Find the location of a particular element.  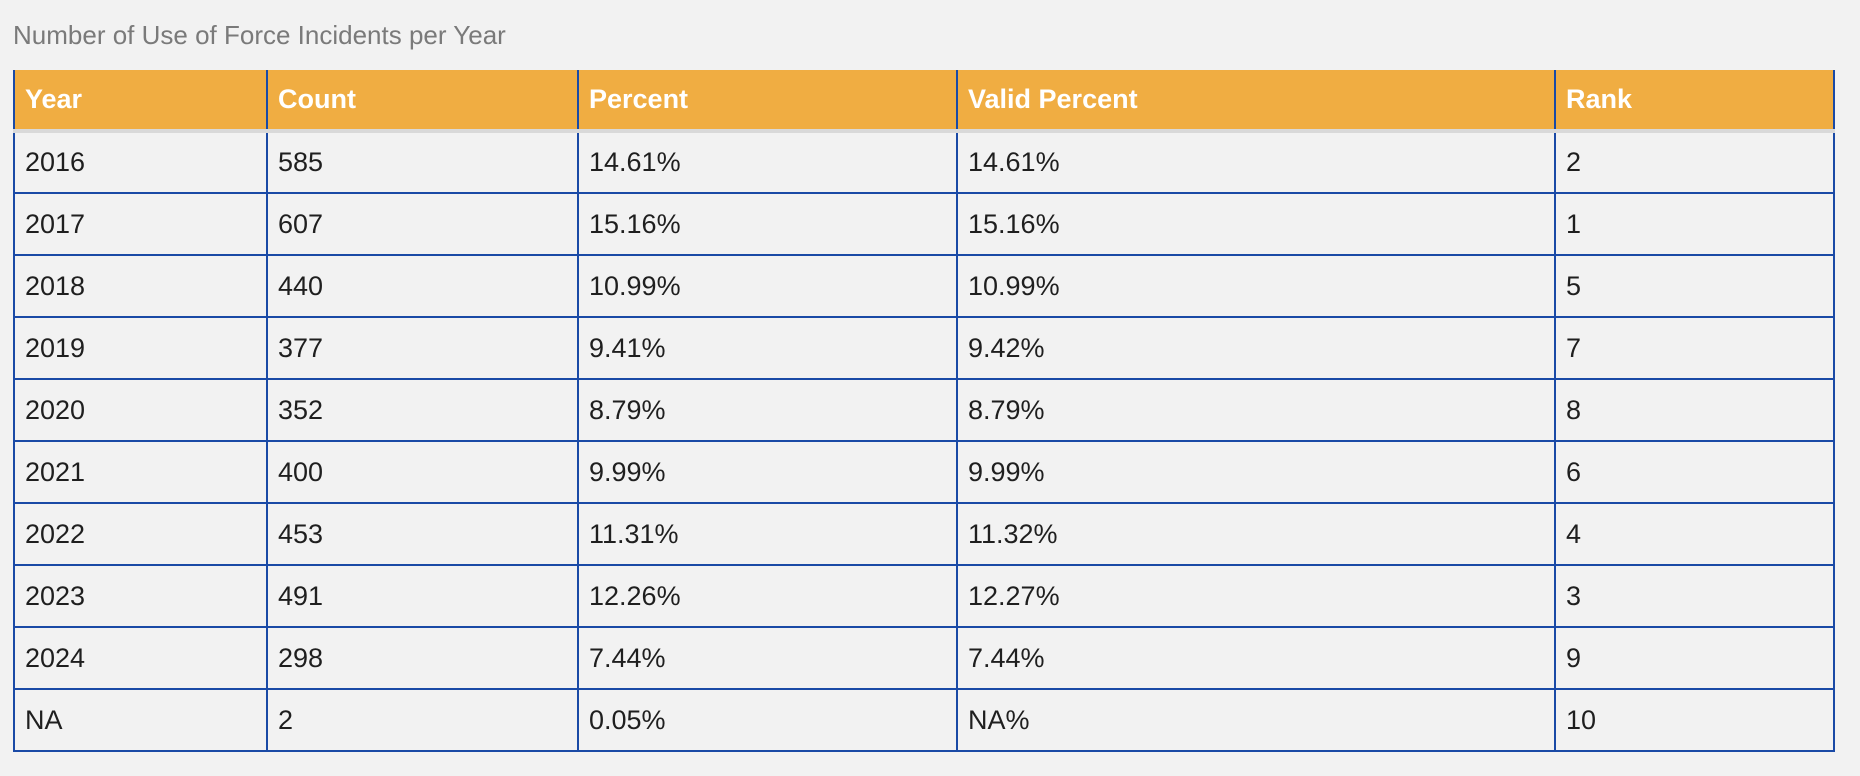

cell-percent: 11.31% is located at coordinates (767, 534).